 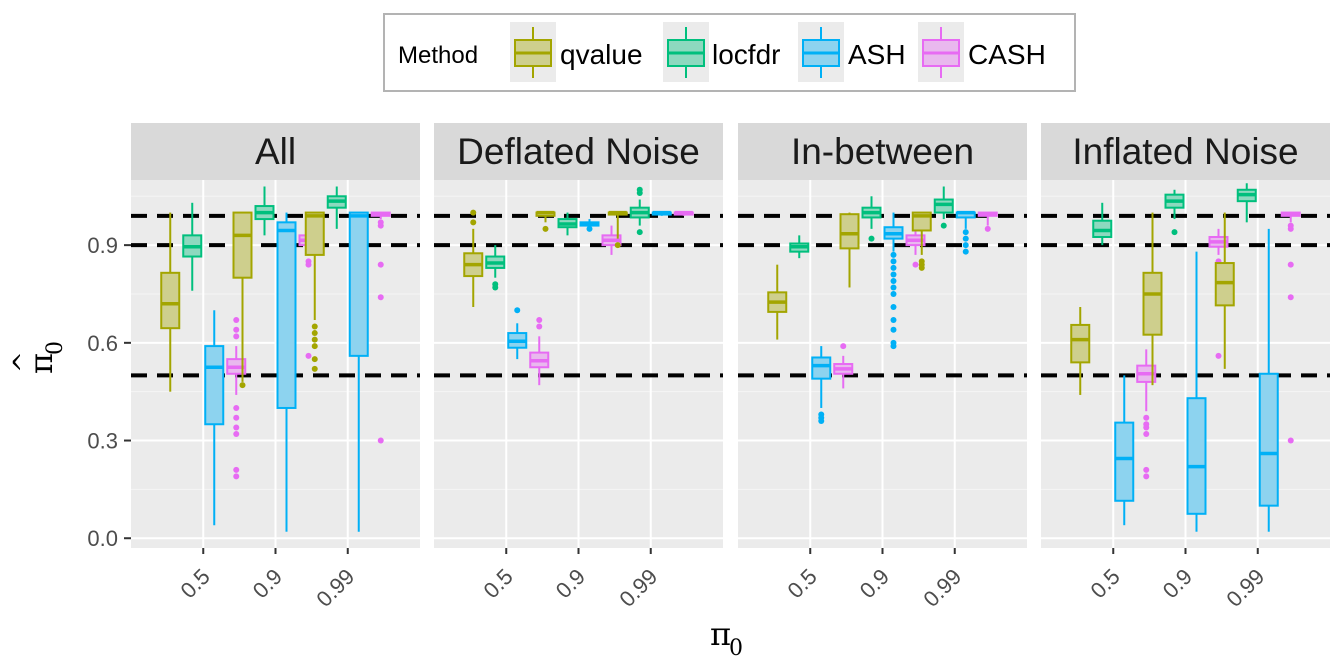 I want to click on y-tick-label: 0.9, so click(x=102, y=245).